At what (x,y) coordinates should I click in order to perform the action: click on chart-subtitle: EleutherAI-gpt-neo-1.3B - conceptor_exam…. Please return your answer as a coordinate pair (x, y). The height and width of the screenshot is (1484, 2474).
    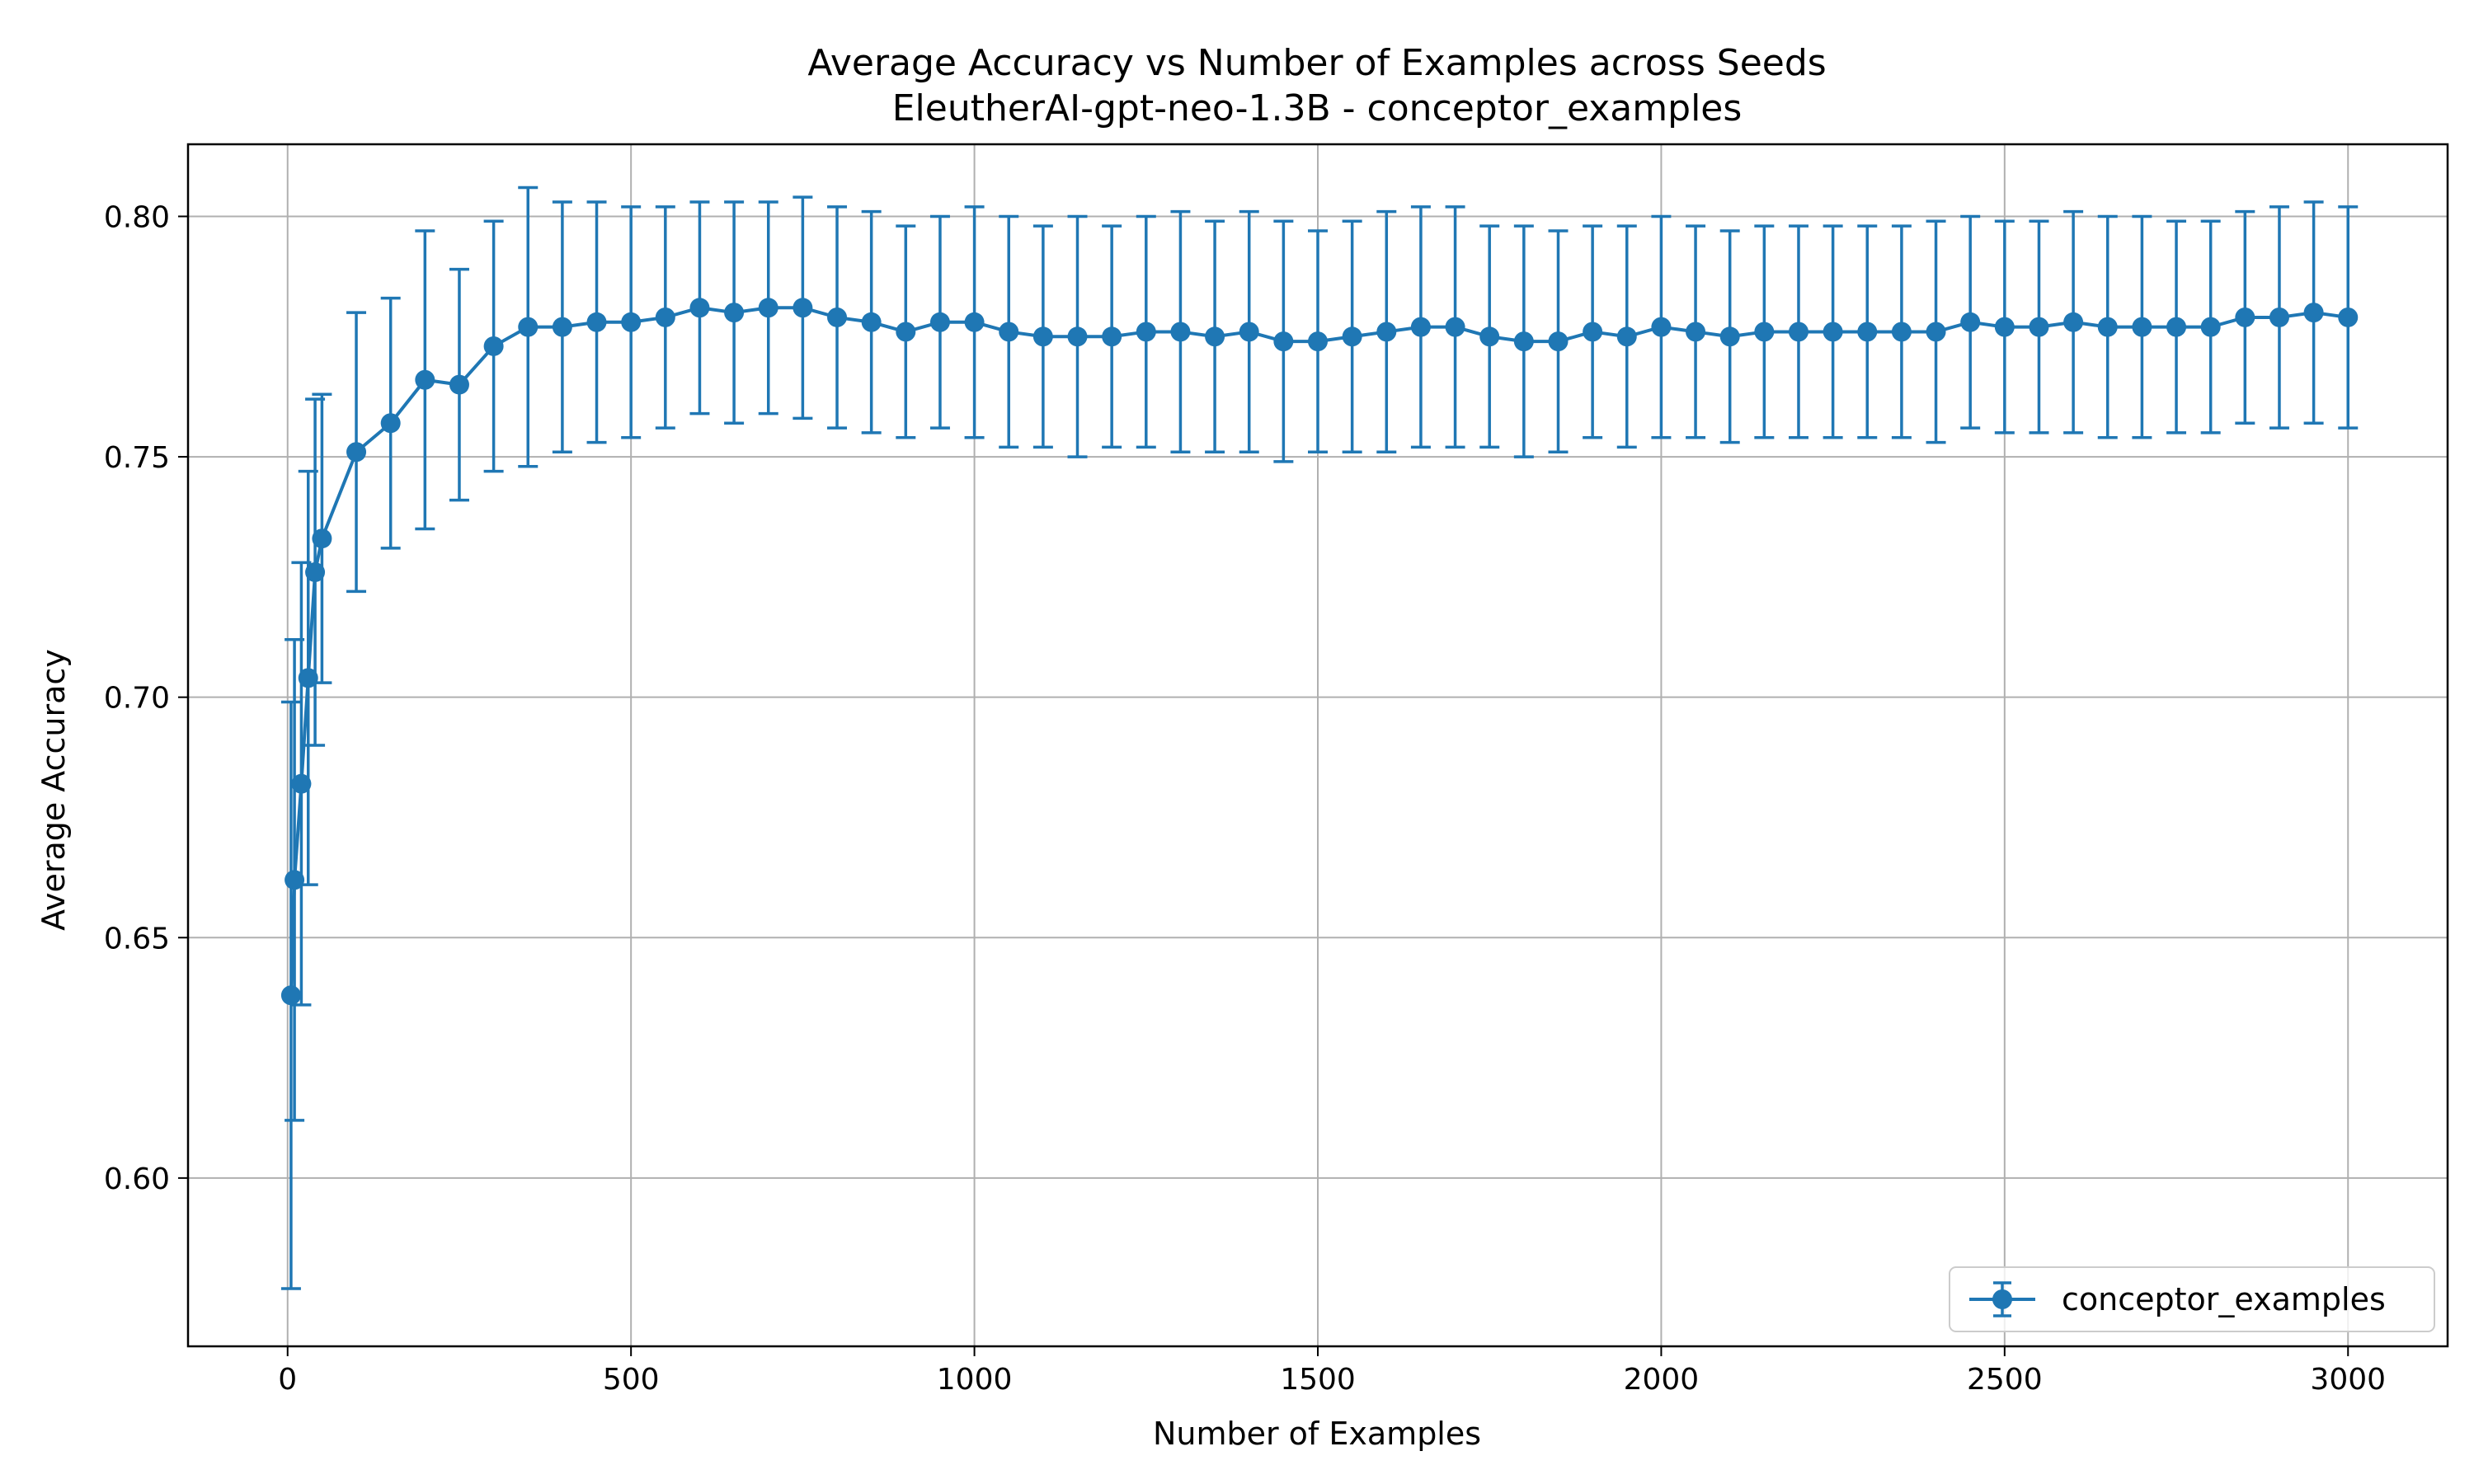
    Looking at the image, I should click on (1317, 108).